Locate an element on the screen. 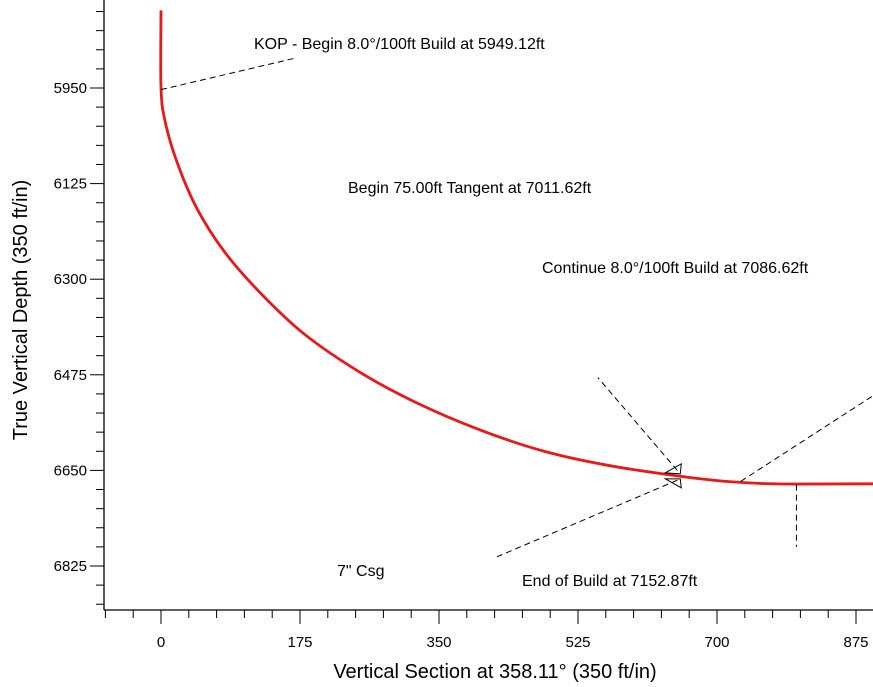 Image resolution: width=873 pixels, height=687 pixels. y-tick-label: 6125 is located at coordinates (70, 184).